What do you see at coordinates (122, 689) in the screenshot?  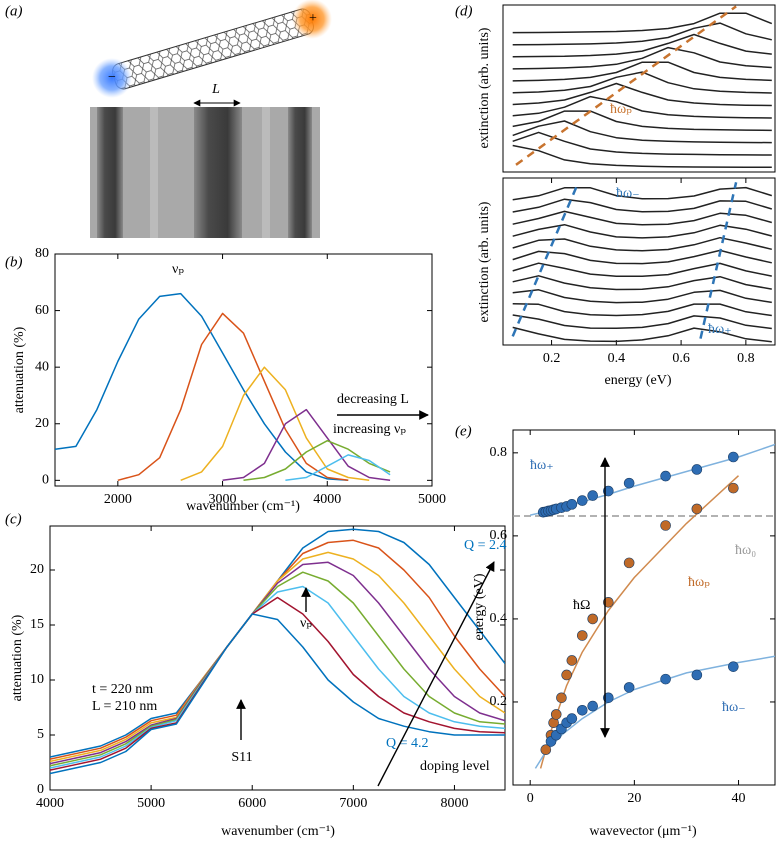 I see `annotation: t = 220 nm` at bounding box center [122, 689].